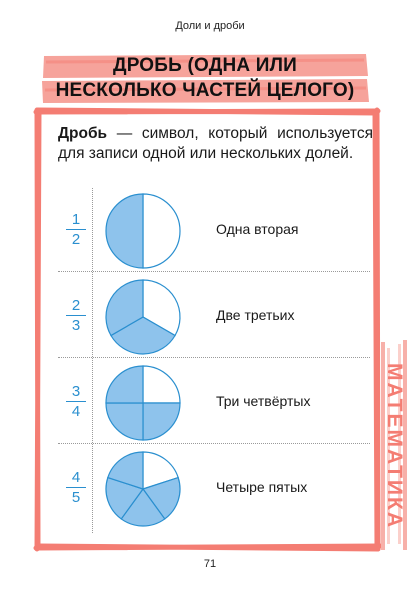 The width and height of the screenshot is (420, 600). What do you see at coordinates (214, 488) in the screenshot?
I see `fraction-row: 4 5 Четыре пятых` at bounding box center [214, 488].